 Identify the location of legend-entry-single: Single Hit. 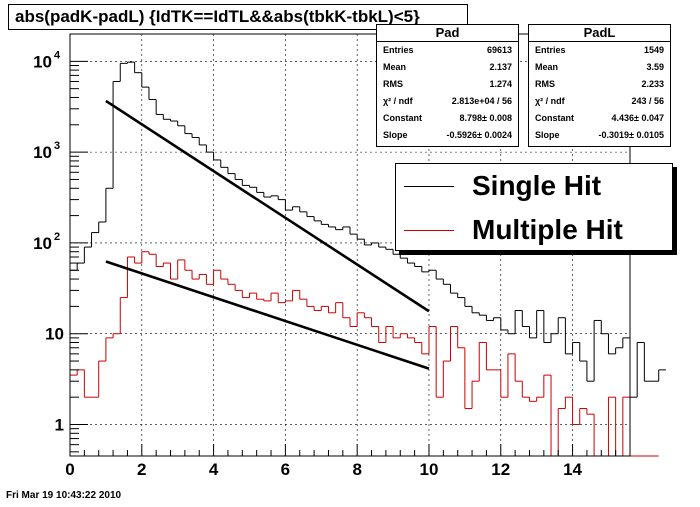
(534, 186).